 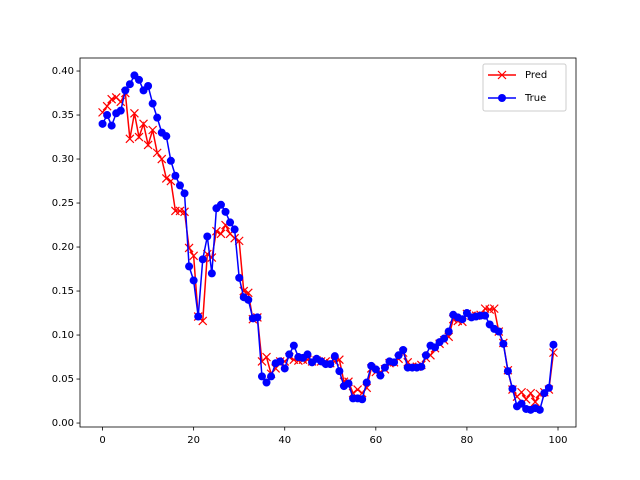 I want to click on legend: Pred True, so click(x=524, y=87).